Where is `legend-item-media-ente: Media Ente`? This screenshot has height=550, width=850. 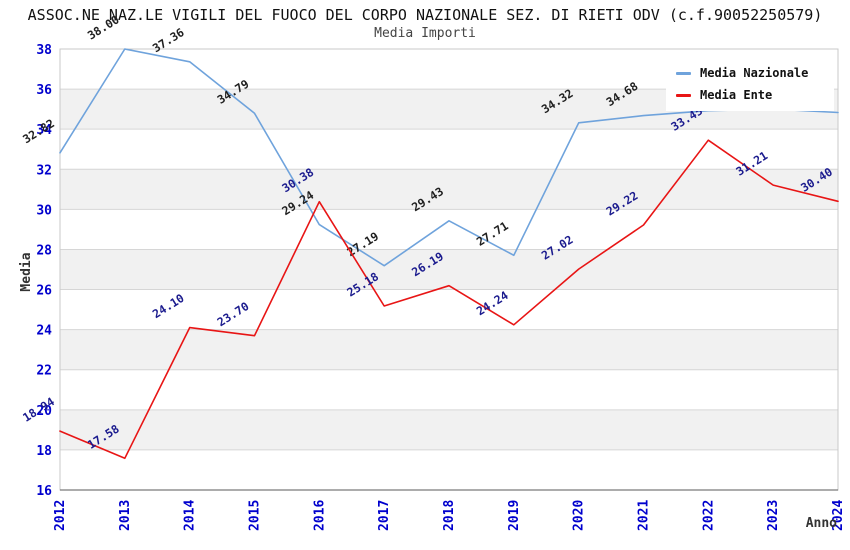 legend-item-media-ente: Media Ente is located at coordinates (751, 95).